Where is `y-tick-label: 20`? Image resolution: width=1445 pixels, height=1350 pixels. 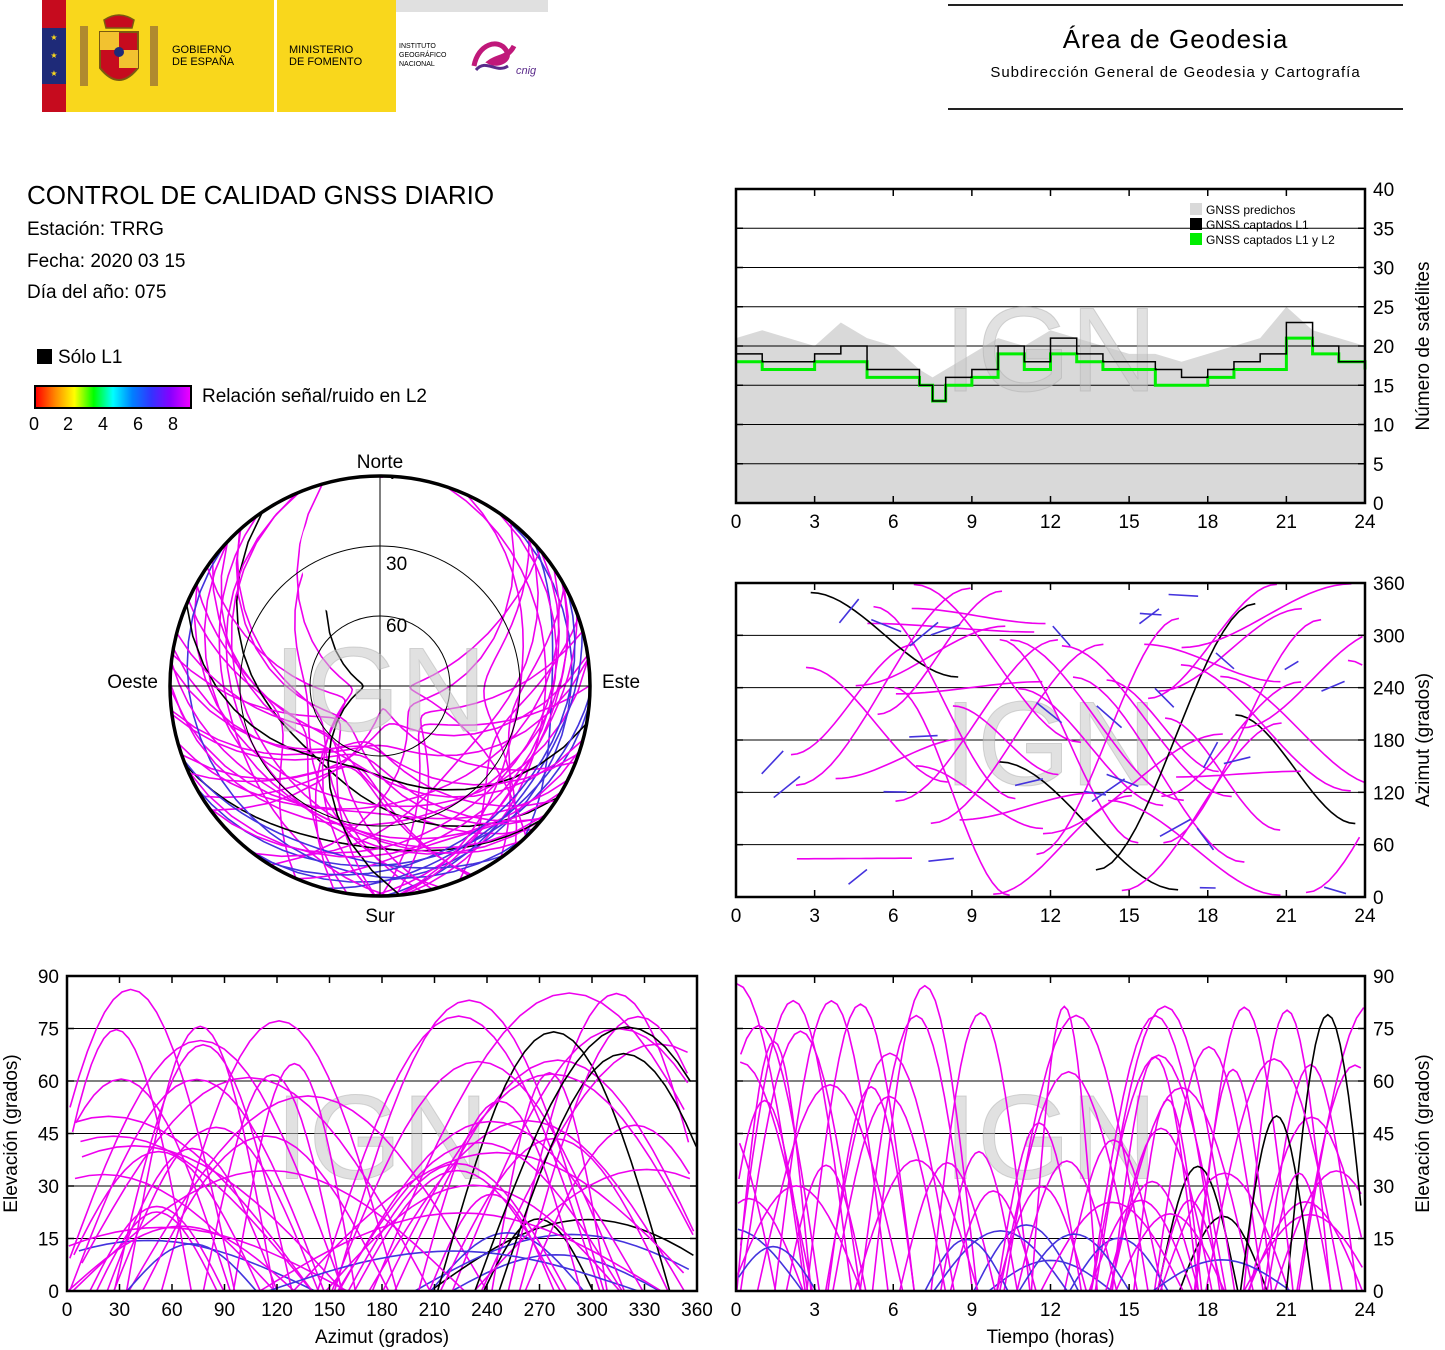
y-tick-label: 20 is located at coordinates (1383, 347).